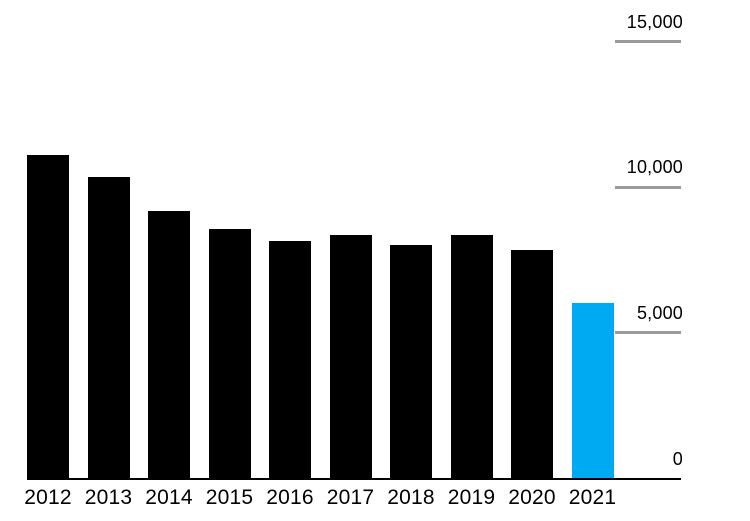 The width and height of the screenshot is (750, 521). What do you see at coordinates (290, 497) in the screenshot?
I see `x-axis-label-2016: 2016` at bounding box center [290, 497].